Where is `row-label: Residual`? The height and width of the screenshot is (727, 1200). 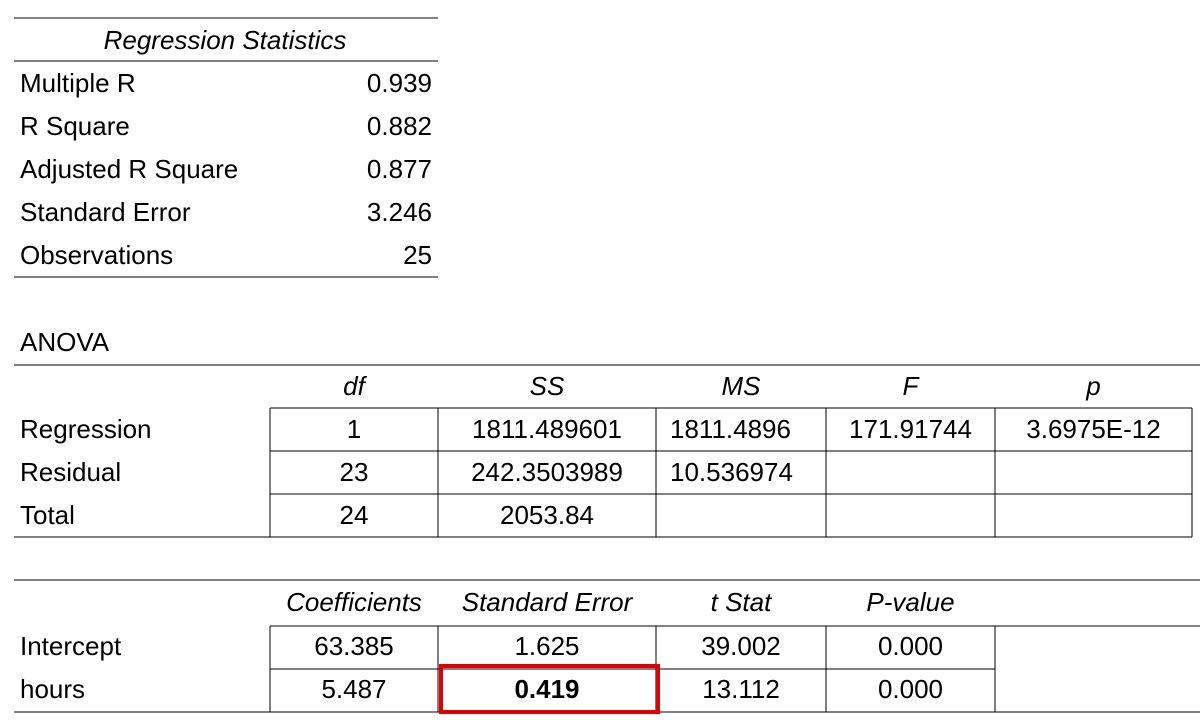
row-label: Residual is located at coordinates (70, 472).